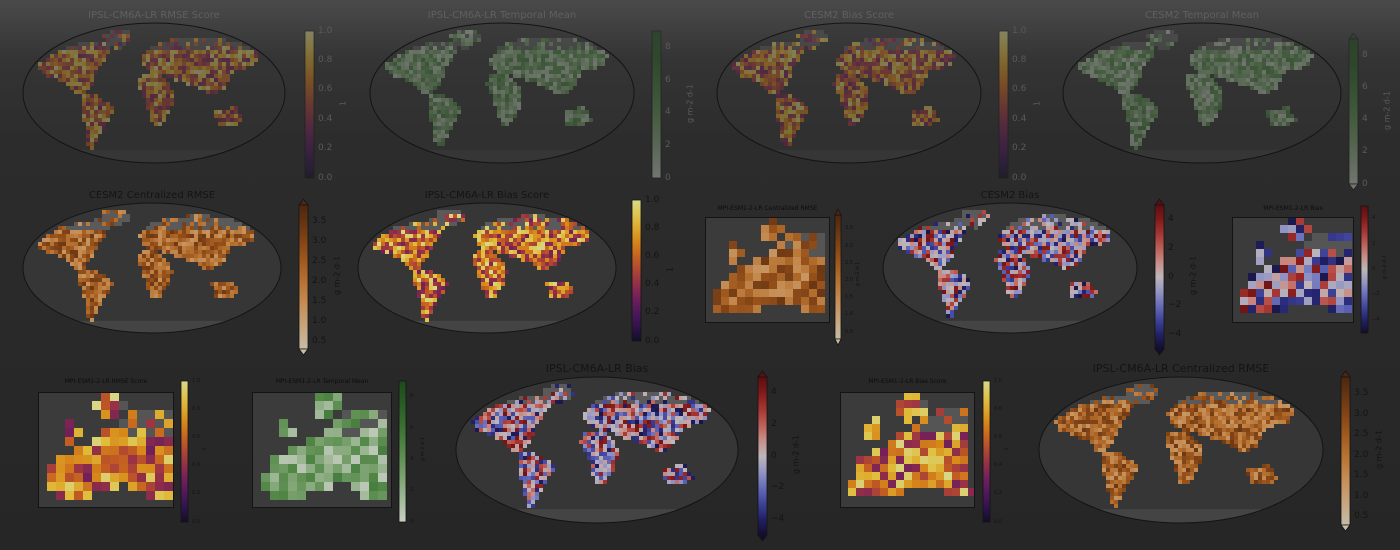 Image resolution: width=1400 pixels, height=550 pixels. Describe the element at coordinates (690, 103) in the screenshot. I see `colorbar-label: g m-2 d-1` at that location.